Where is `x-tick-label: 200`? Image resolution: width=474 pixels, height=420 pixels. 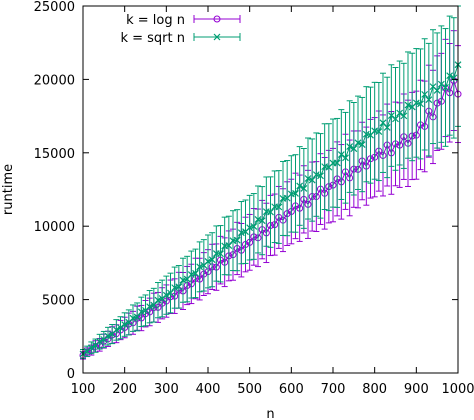 x-tick-label: 200 is located at coordinates (124, 389).